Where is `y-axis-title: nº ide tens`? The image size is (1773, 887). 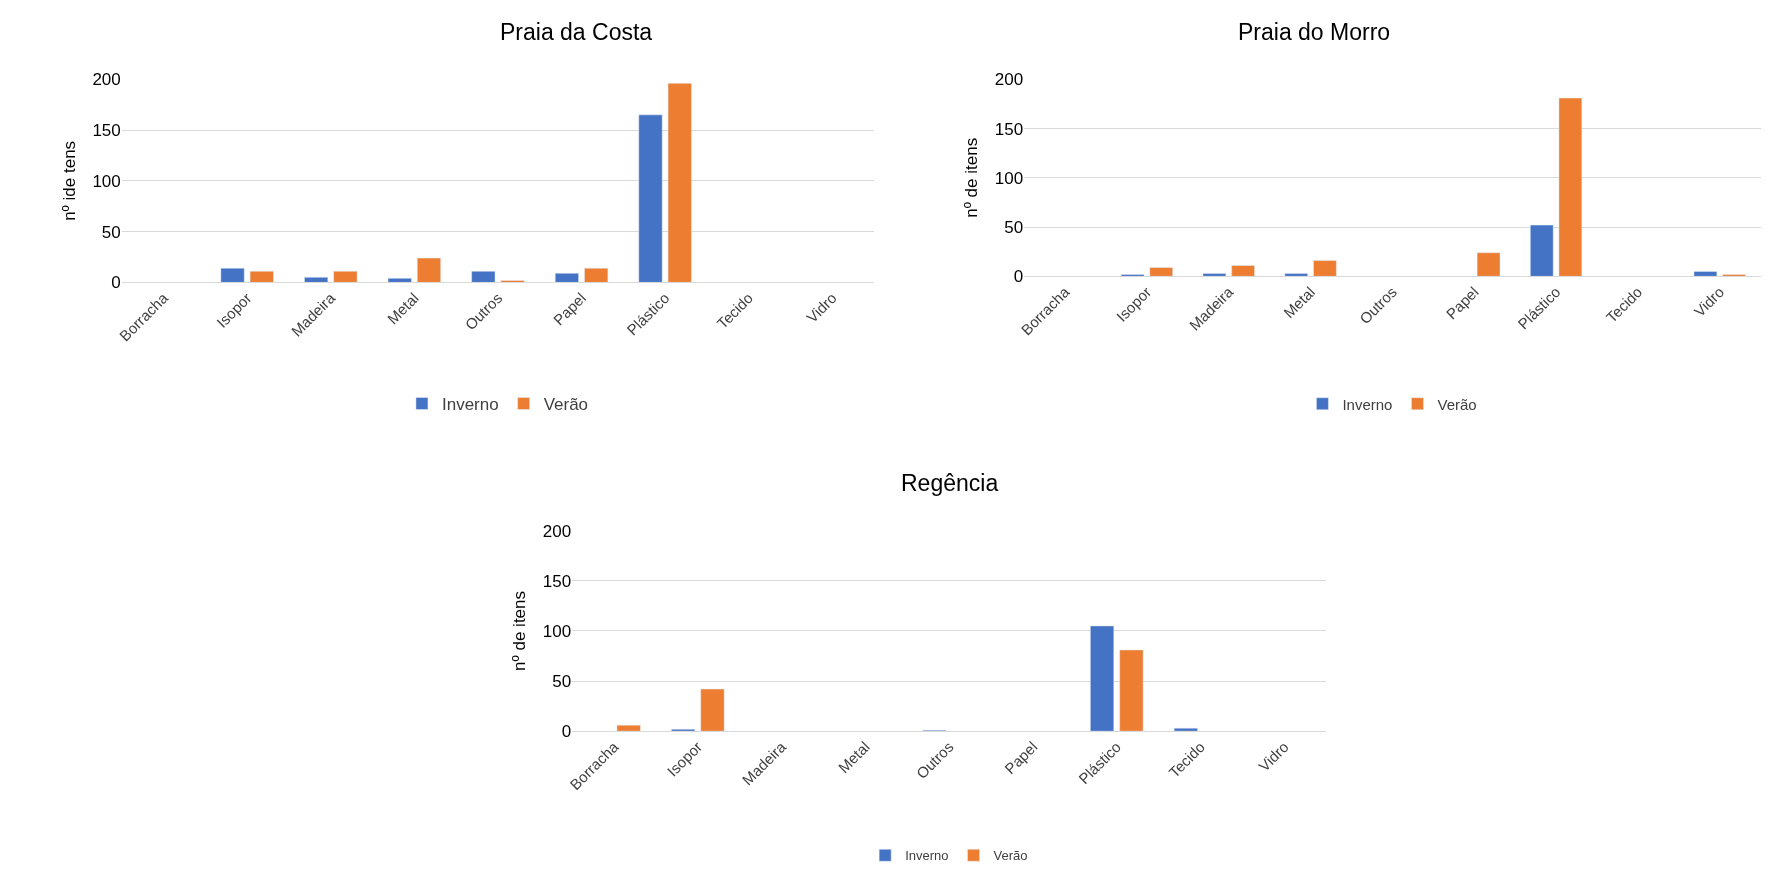 y-axis-title: nº ide tens is located at coordinates (69, 180).